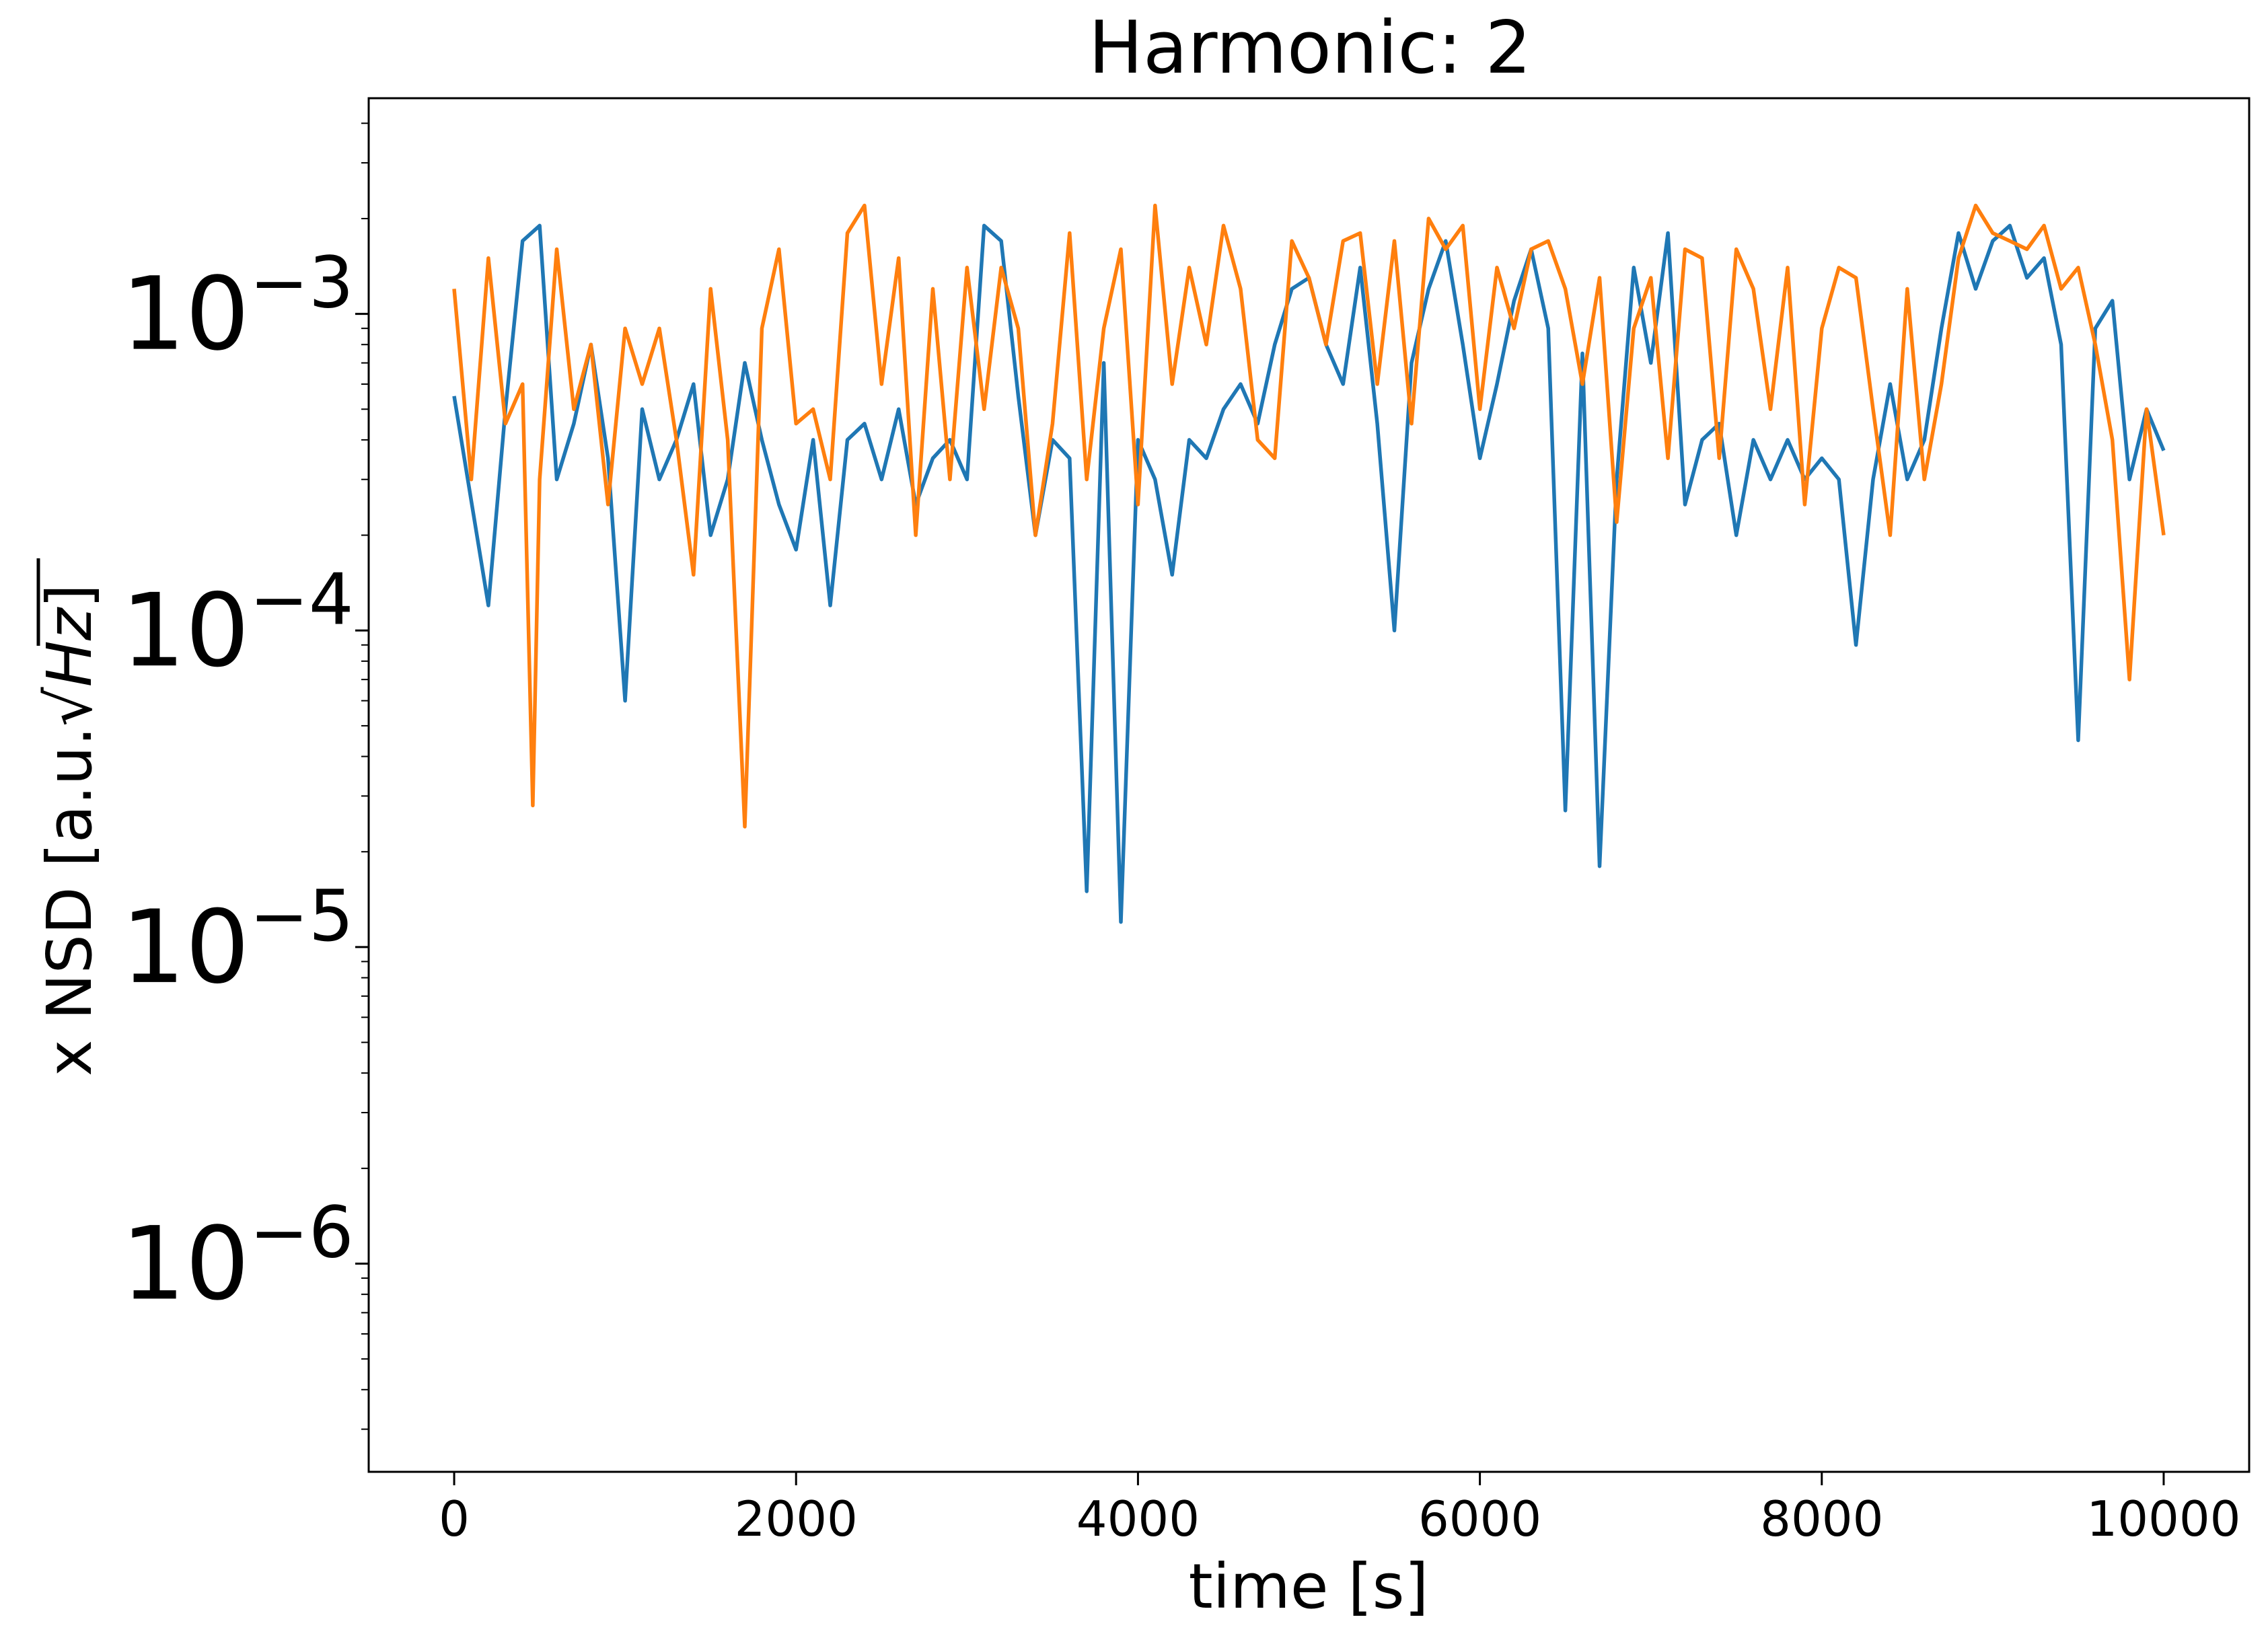 This screenshot has width=2268, height=1640. I want to click on x-tick-label: 2000, so click(797, 1519).